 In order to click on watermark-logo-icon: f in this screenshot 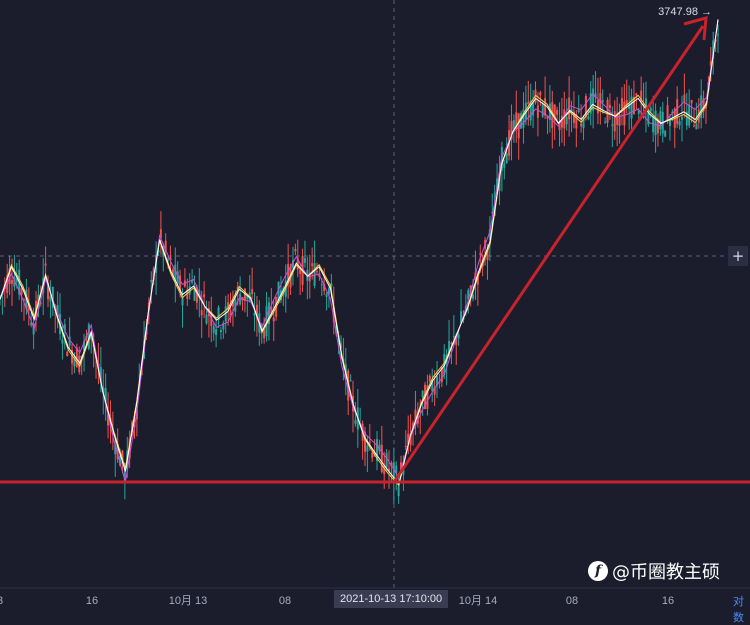, I will do `click(598, 571)`.